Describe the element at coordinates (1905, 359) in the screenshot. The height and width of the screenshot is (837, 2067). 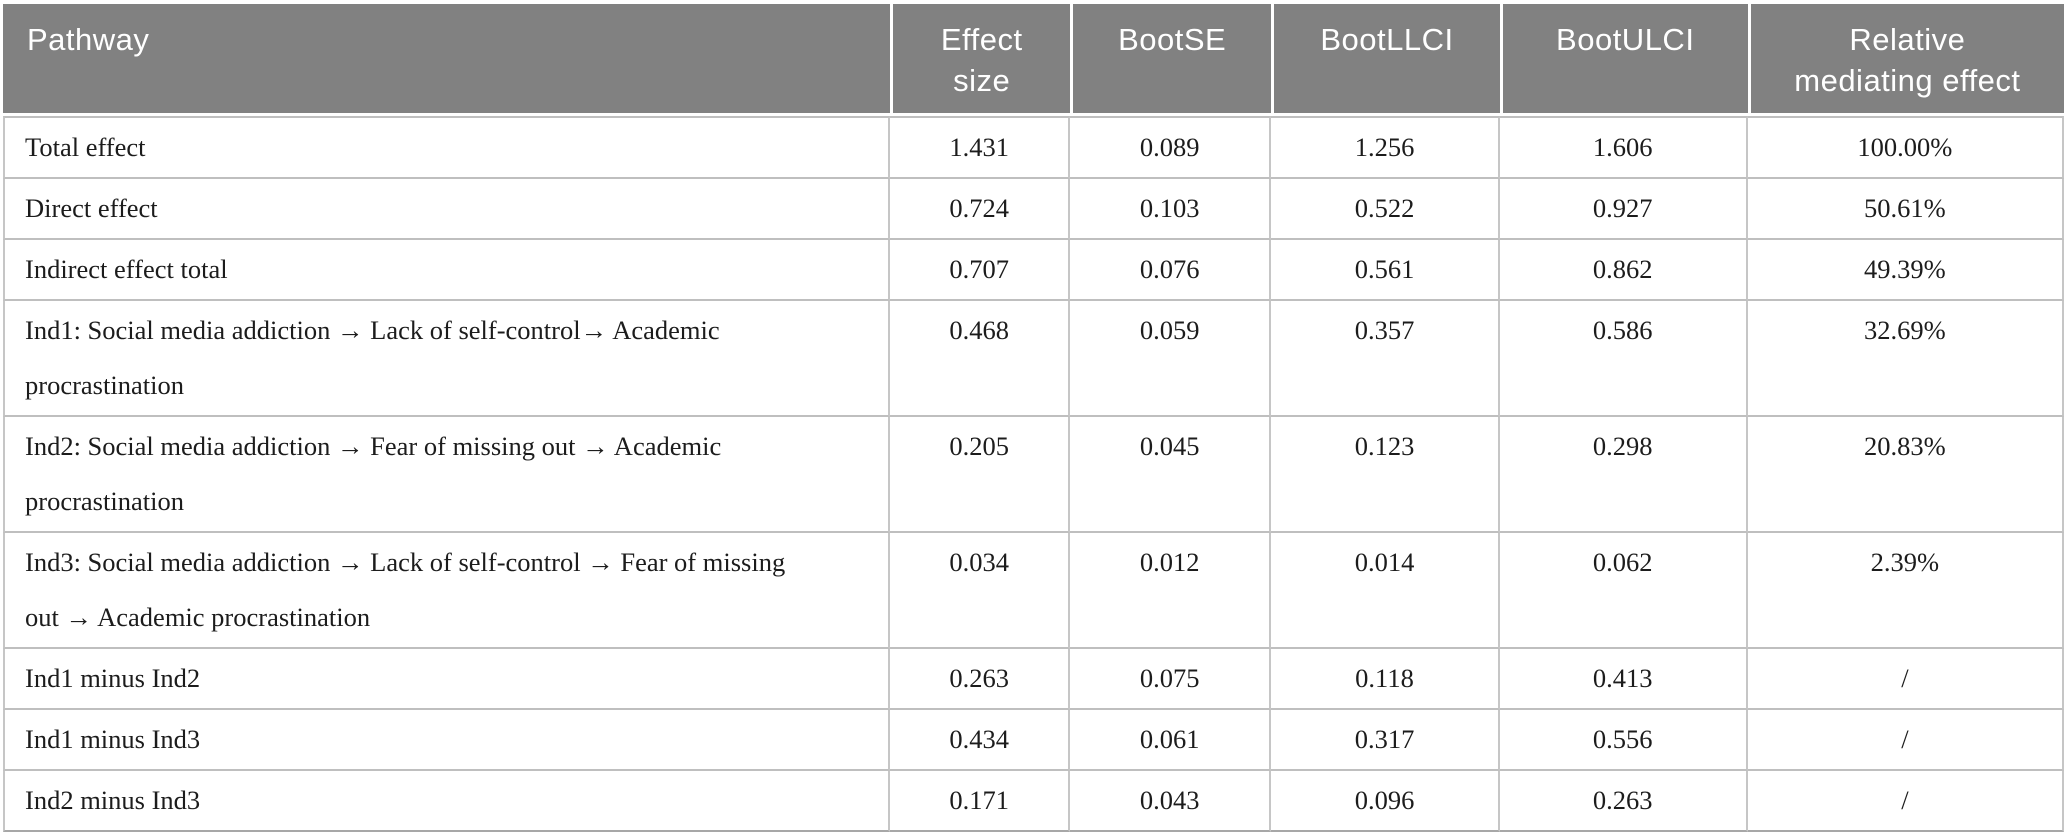
I see `cell-relative-mediating-effect: 32.69%` at that location.